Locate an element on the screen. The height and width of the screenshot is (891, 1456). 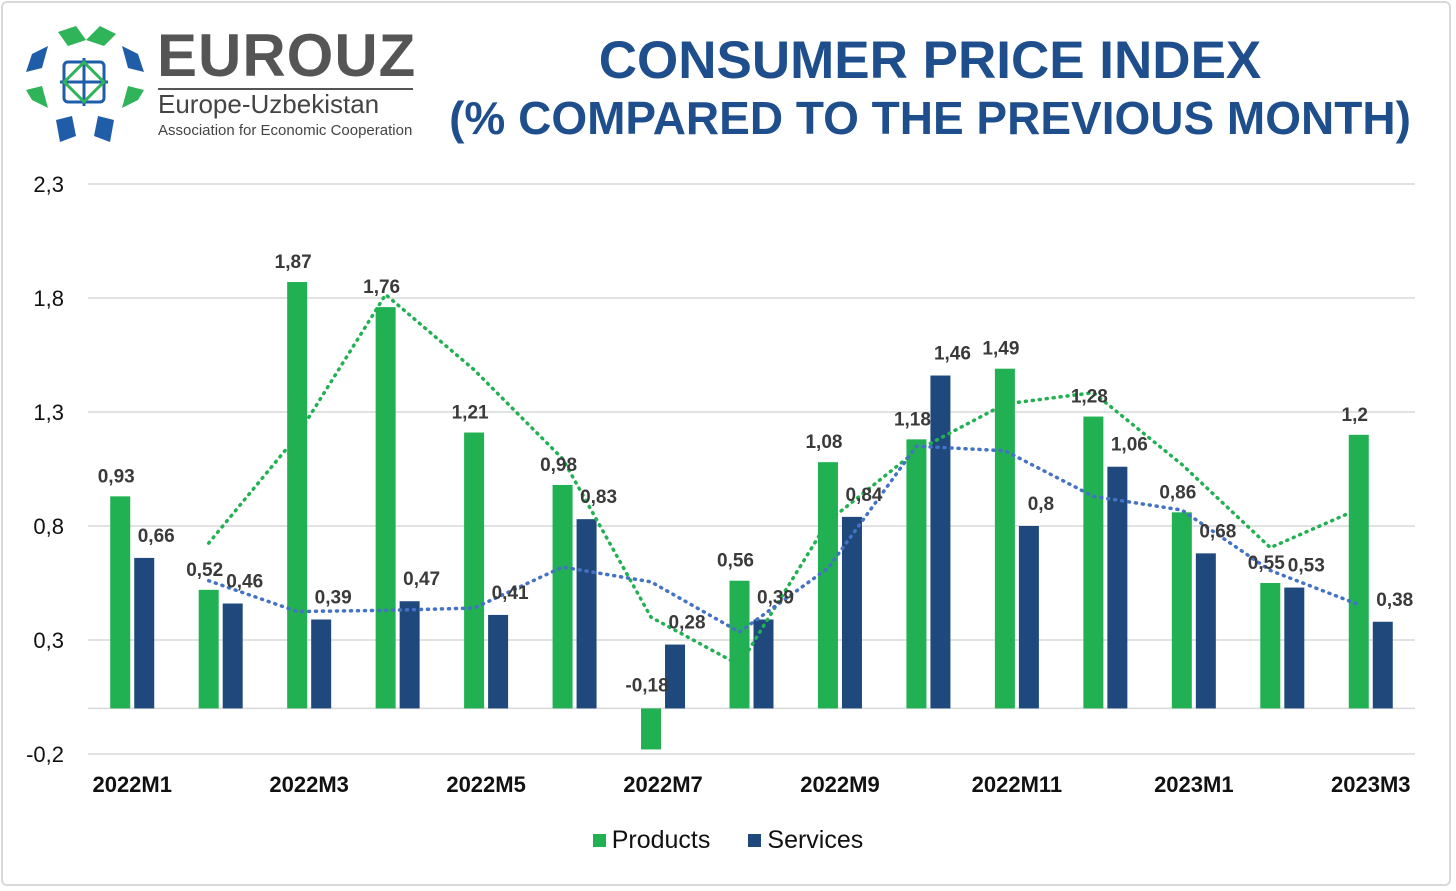
y-tick-label: 2,3 is located at coordinates (48, 184).